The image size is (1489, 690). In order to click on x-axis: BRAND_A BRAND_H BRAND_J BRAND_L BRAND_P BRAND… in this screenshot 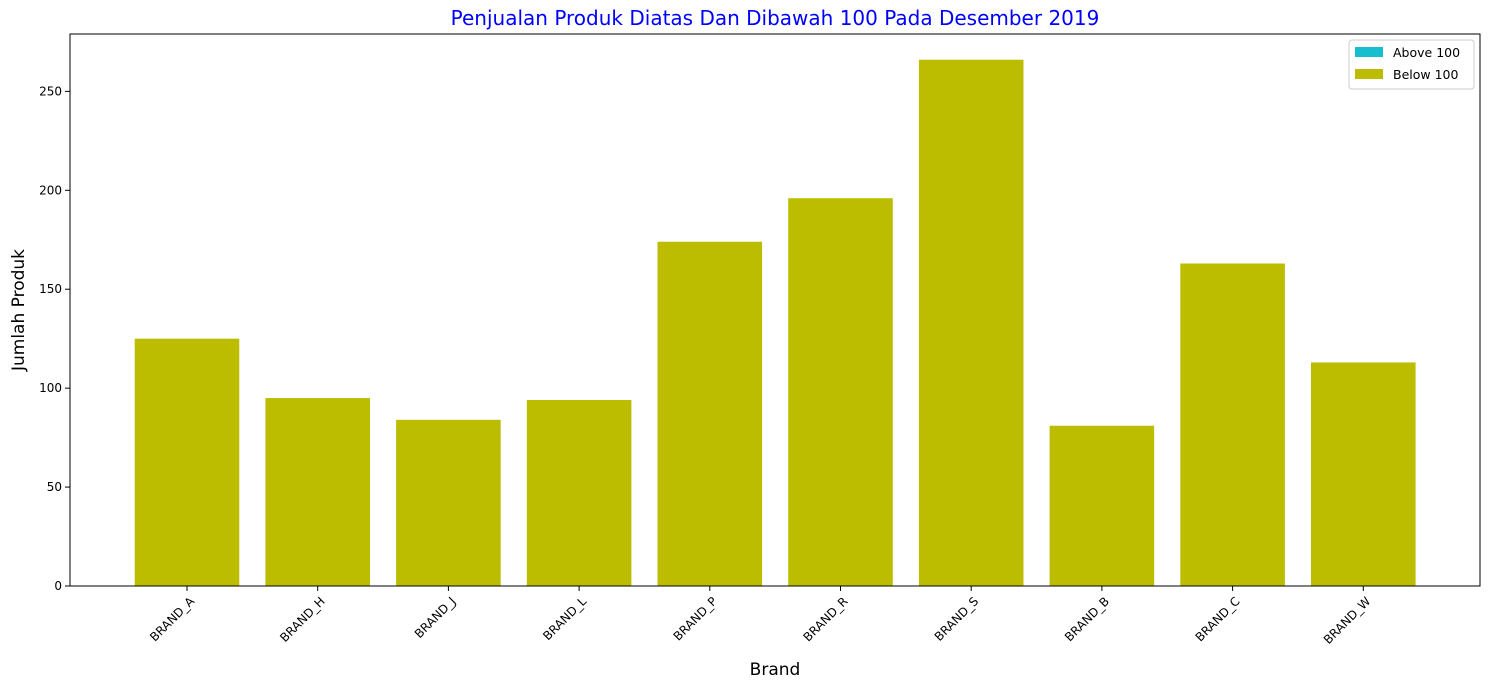, I will do `click(760, 616)`.